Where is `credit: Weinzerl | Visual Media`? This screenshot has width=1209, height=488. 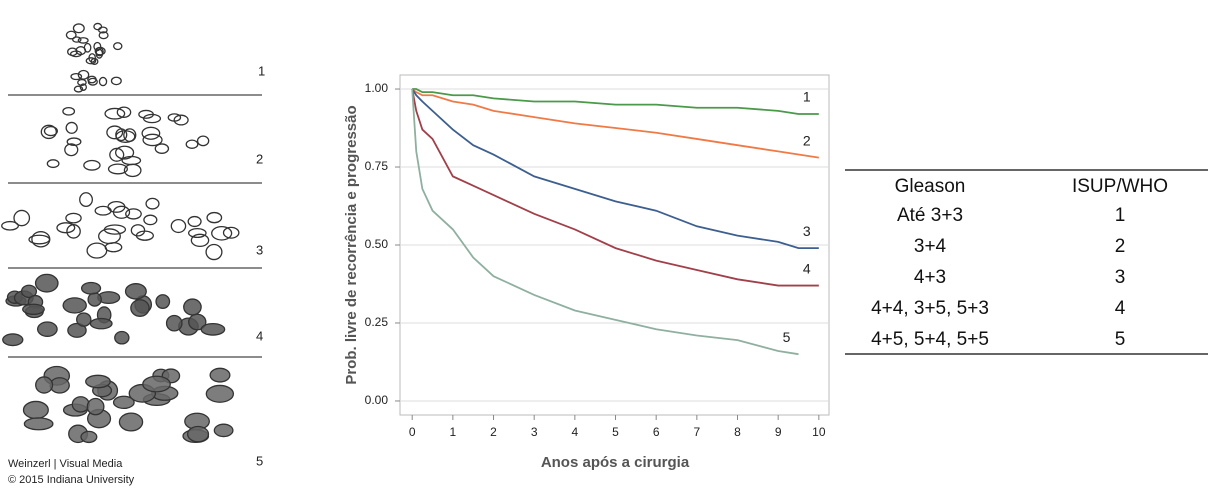 credit: Weinzerl | Visual Media is located at coordinates (65, 464).